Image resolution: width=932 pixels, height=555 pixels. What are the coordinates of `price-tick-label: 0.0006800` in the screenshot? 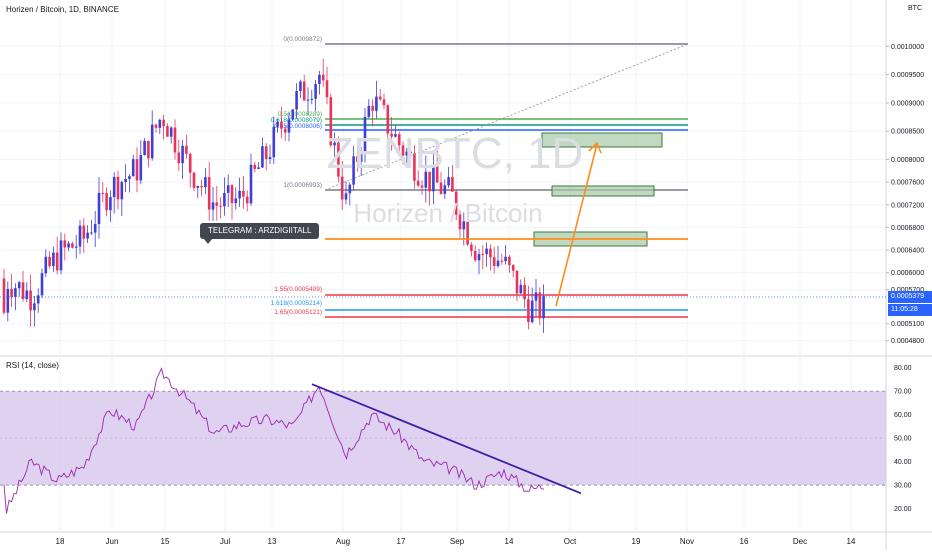 It's located at (907, 228).